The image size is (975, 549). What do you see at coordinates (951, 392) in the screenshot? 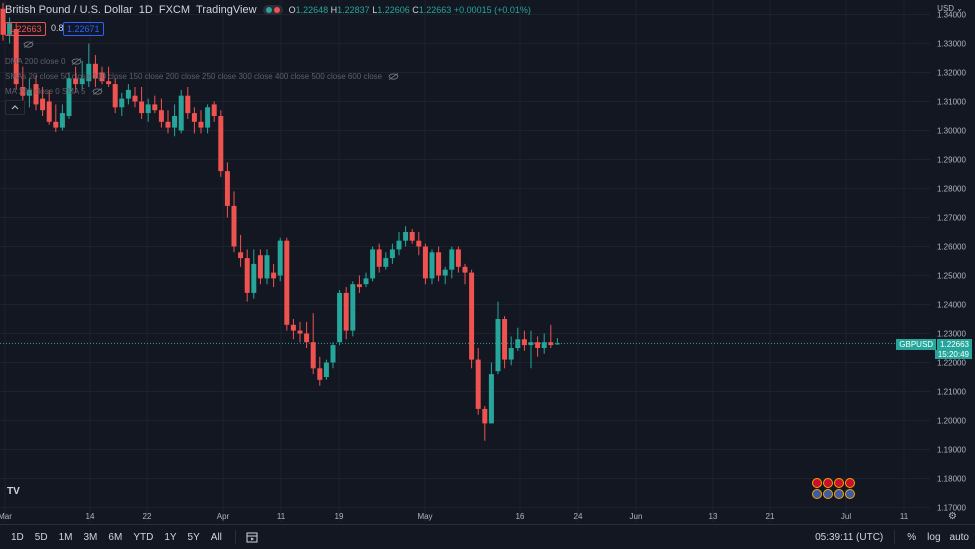
I see `price-tick-label: 1.21000` at bounding box center [951, 392].